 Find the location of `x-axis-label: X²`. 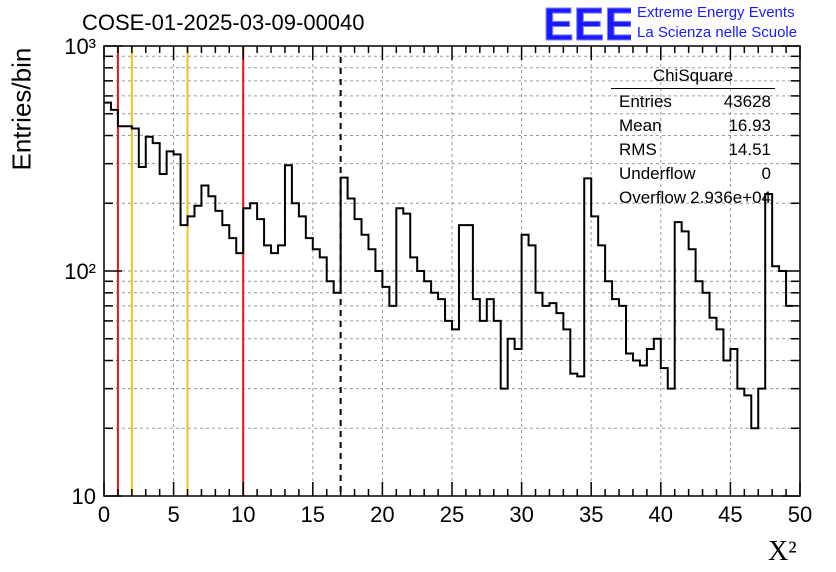

x-axis-label: X² is located at coordinates (782, 551).